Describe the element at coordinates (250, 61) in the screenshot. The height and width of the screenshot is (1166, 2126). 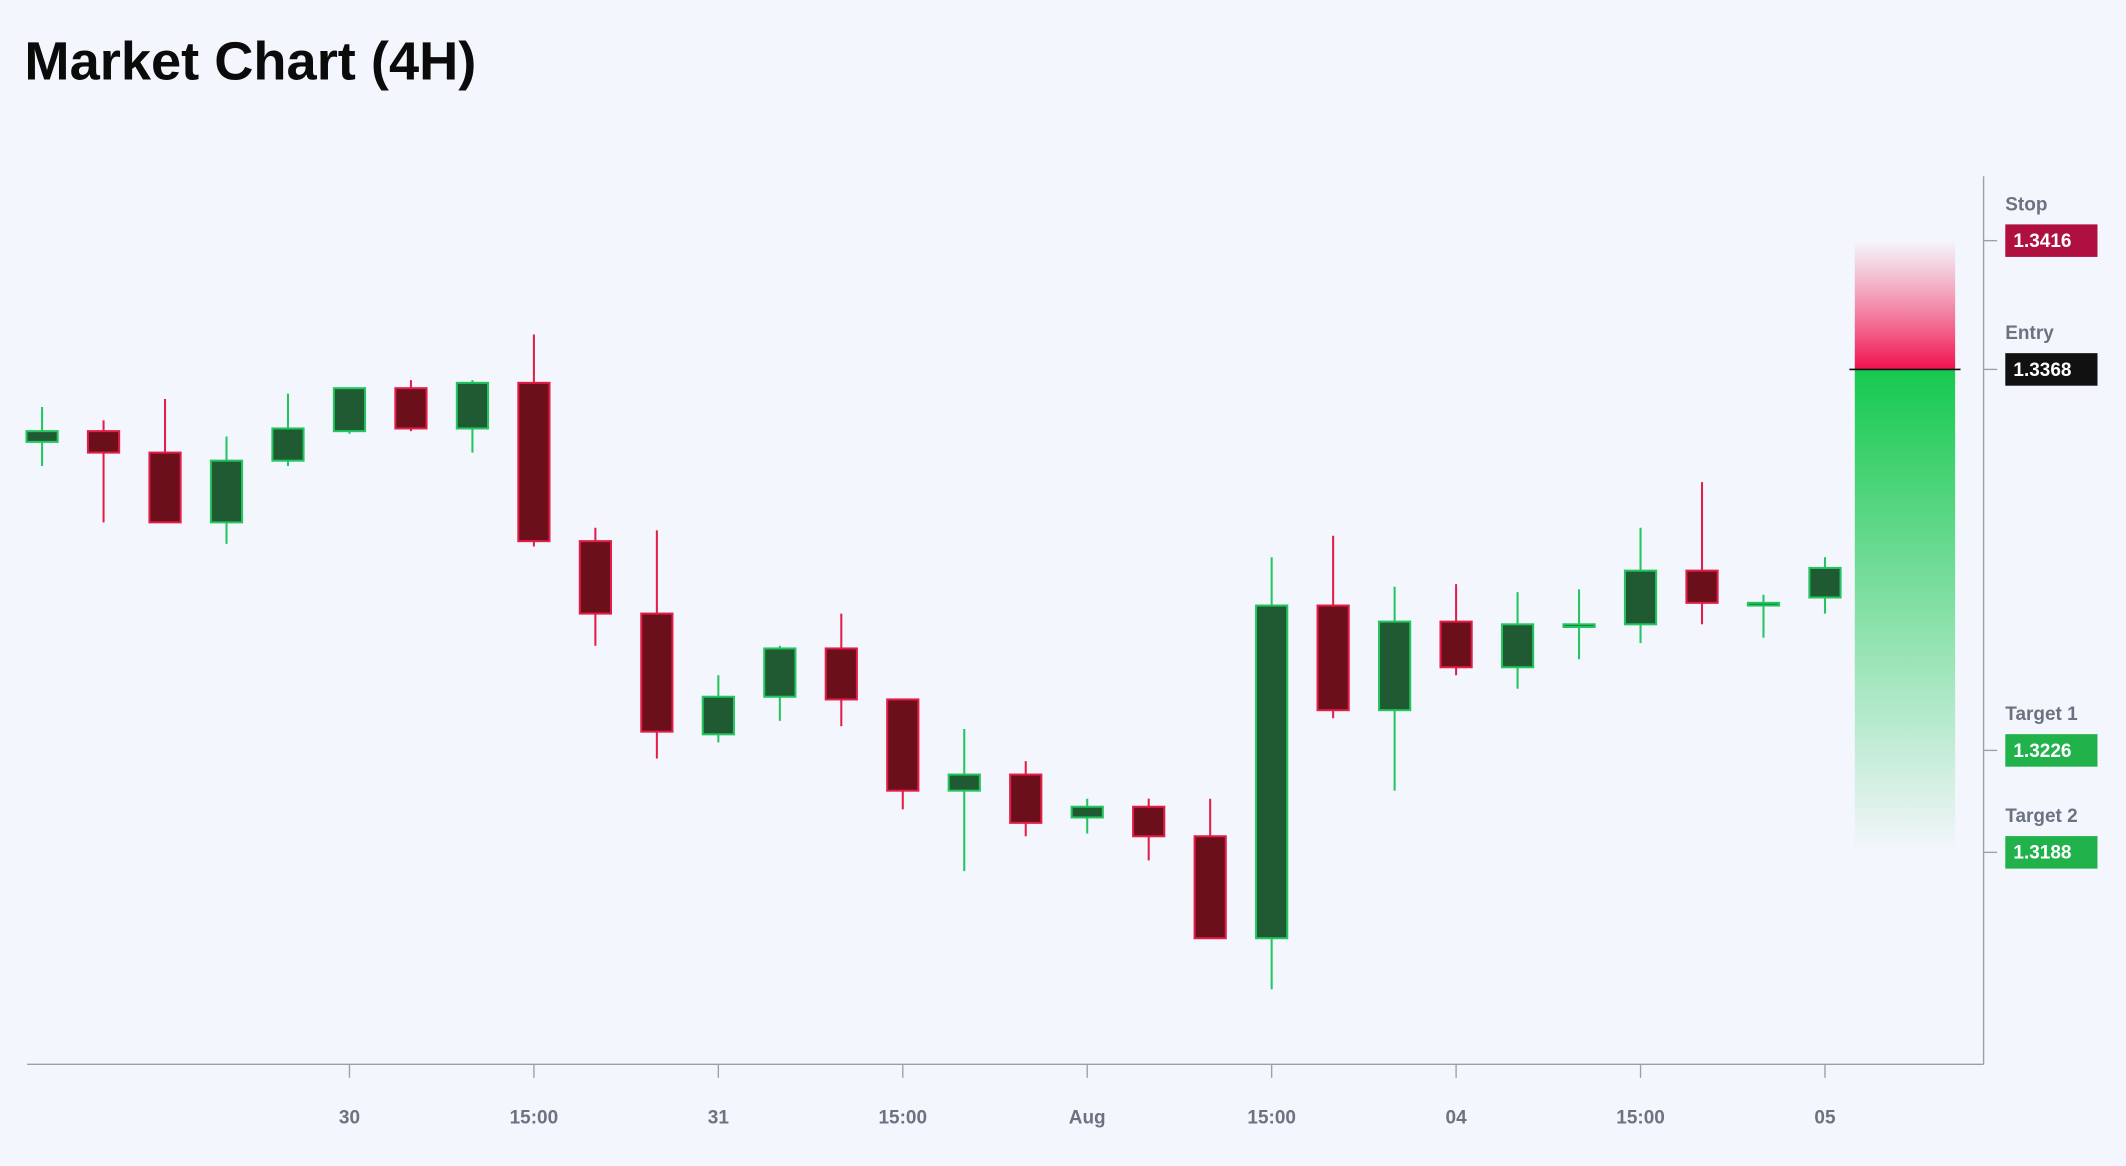
I see `chart-title: Market Chart (4H)` at that location.